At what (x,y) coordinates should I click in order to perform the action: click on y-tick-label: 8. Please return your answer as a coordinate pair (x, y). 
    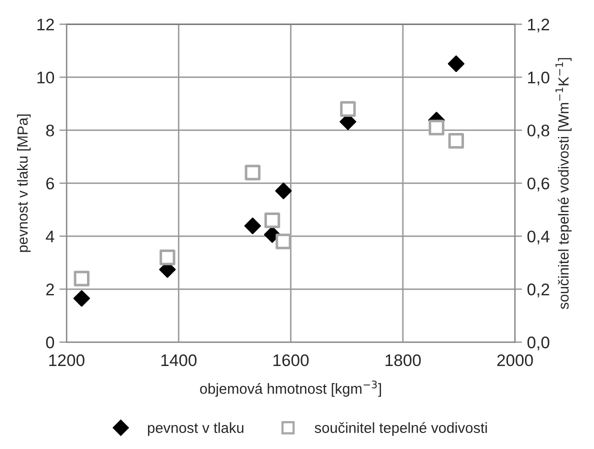
    Looking at the image, I should click on (50, 130).